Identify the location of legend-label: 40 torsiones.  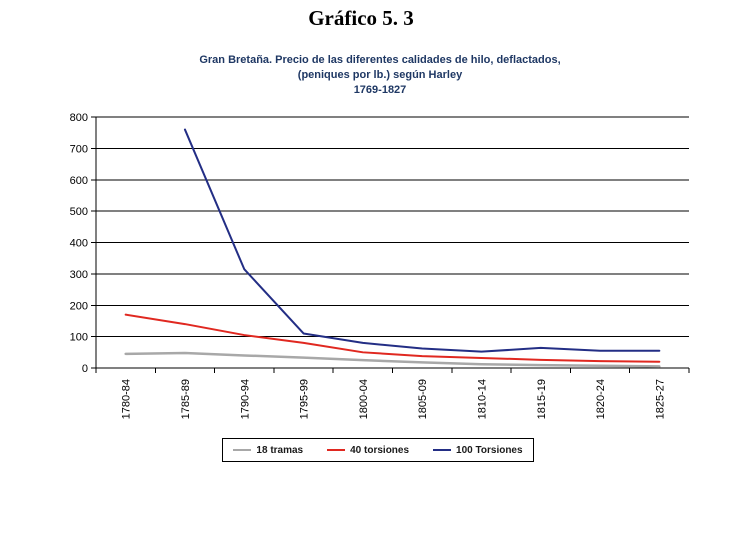
(380, 450).